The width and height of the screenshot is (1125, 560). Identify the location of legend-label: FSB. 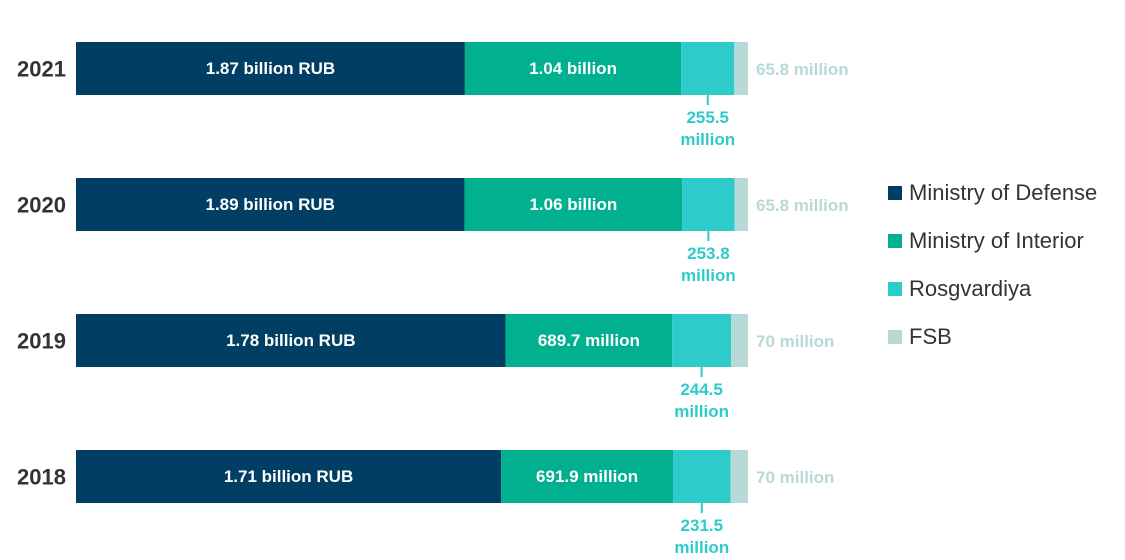
(930, 336).